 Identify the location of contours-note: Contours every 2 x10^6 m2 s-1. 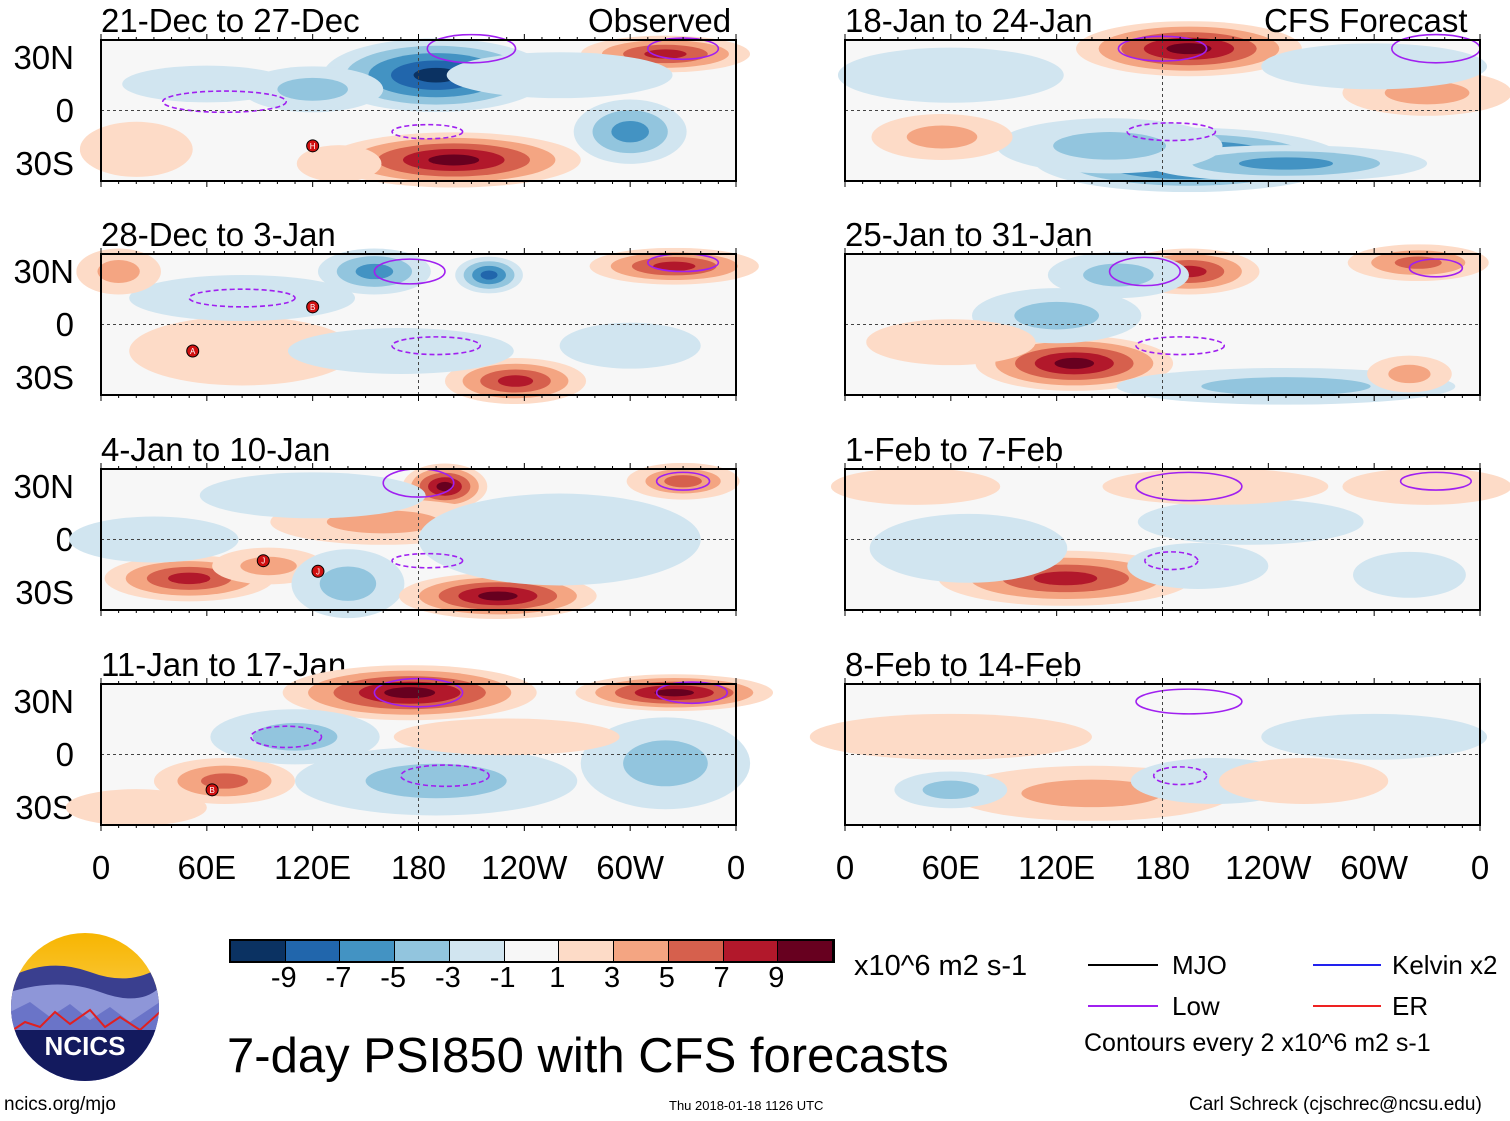
(1257, 1043).